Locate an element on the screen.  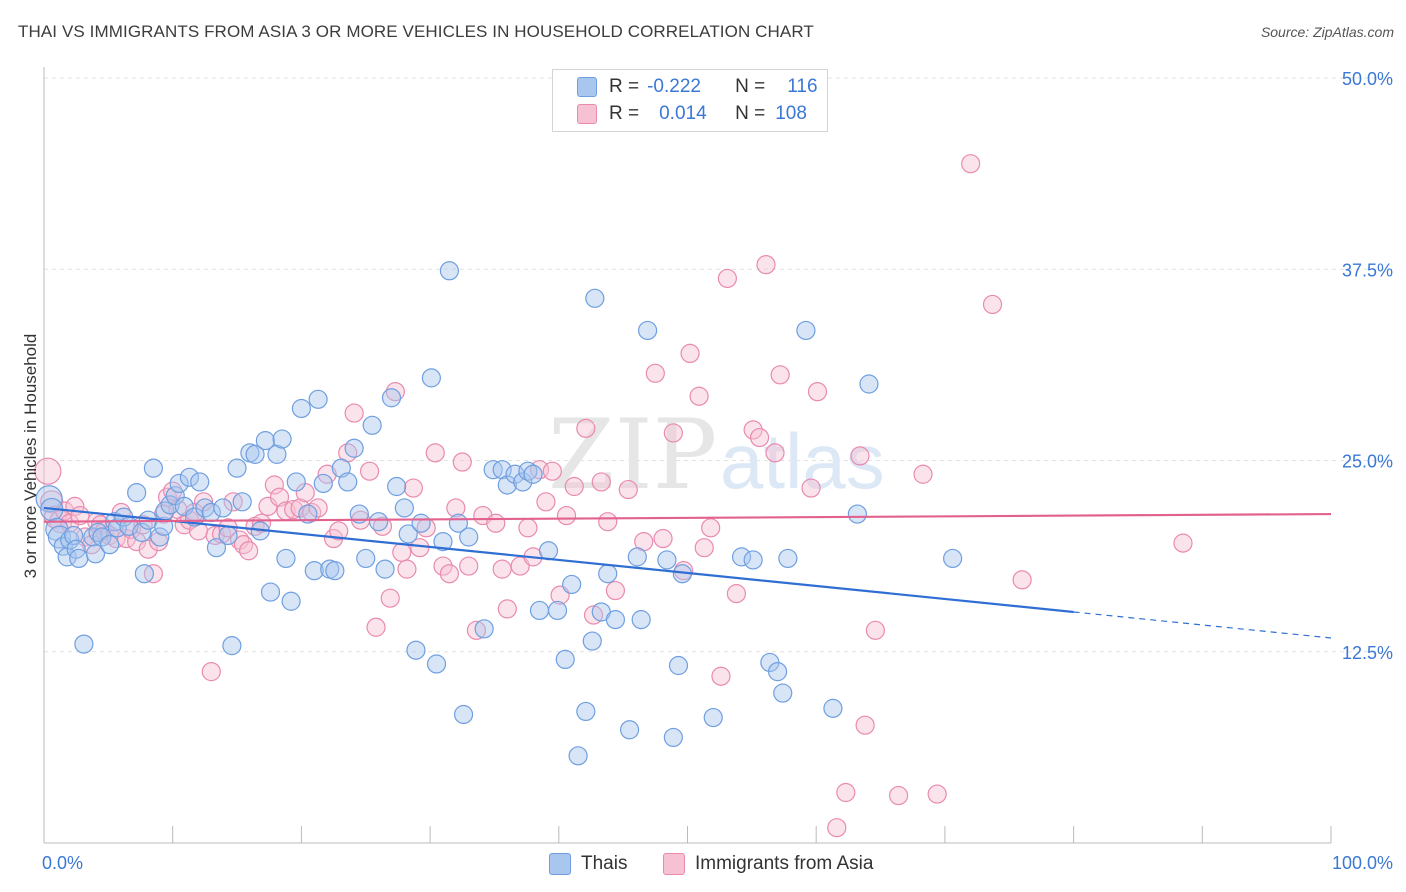
x-tick-label: 100.0% is located at coordinates (1362, 863).